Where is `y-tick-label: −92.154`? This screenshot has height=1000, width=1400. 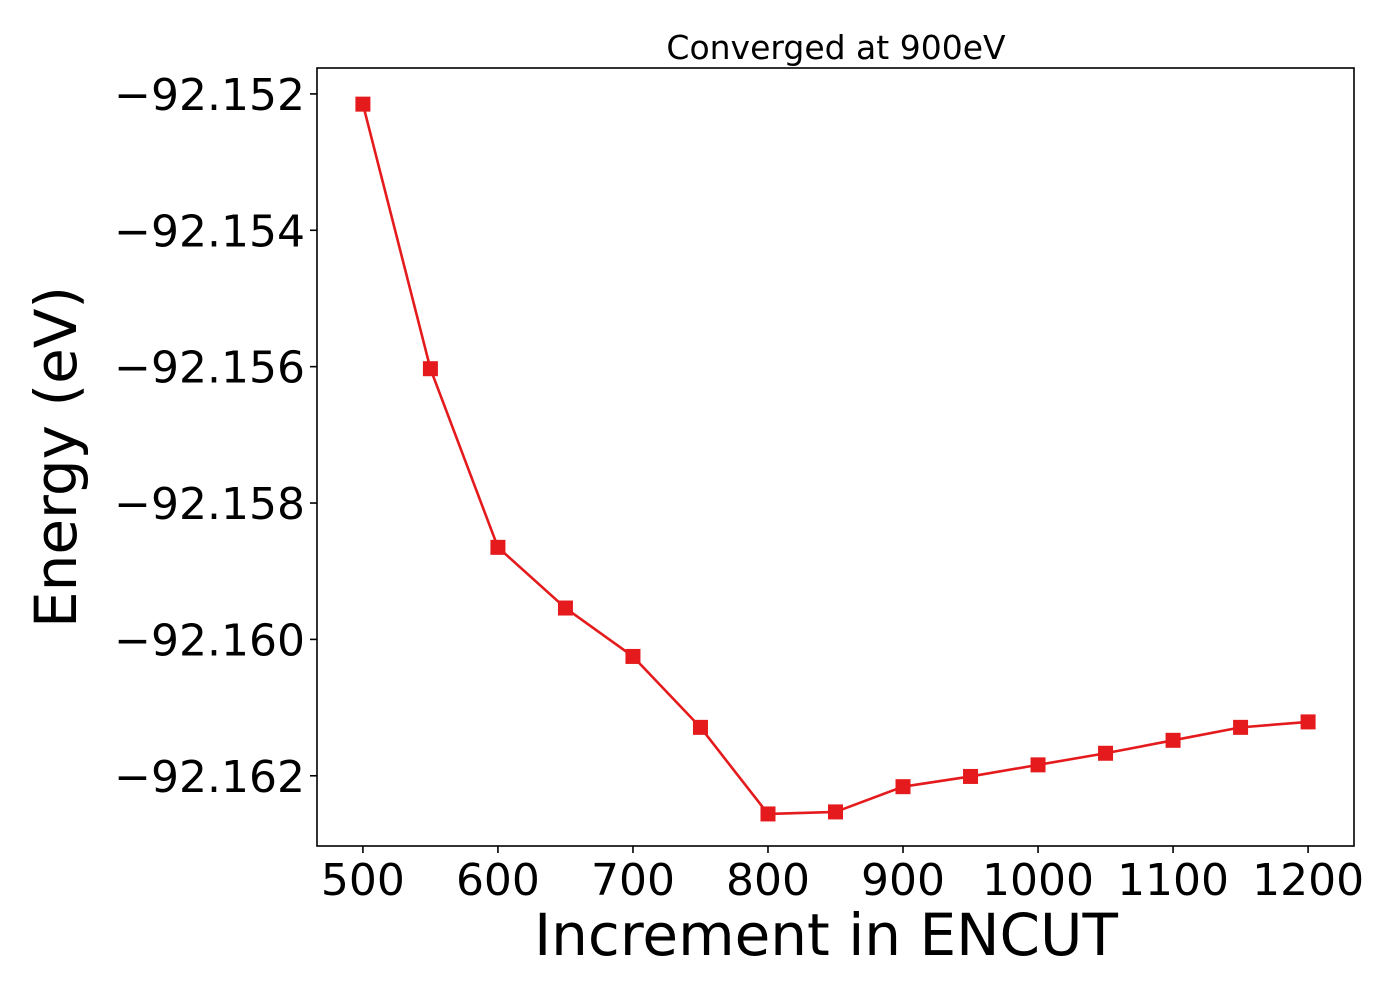 y-tick-label: −92.154 is located at coordinates (209, 231).